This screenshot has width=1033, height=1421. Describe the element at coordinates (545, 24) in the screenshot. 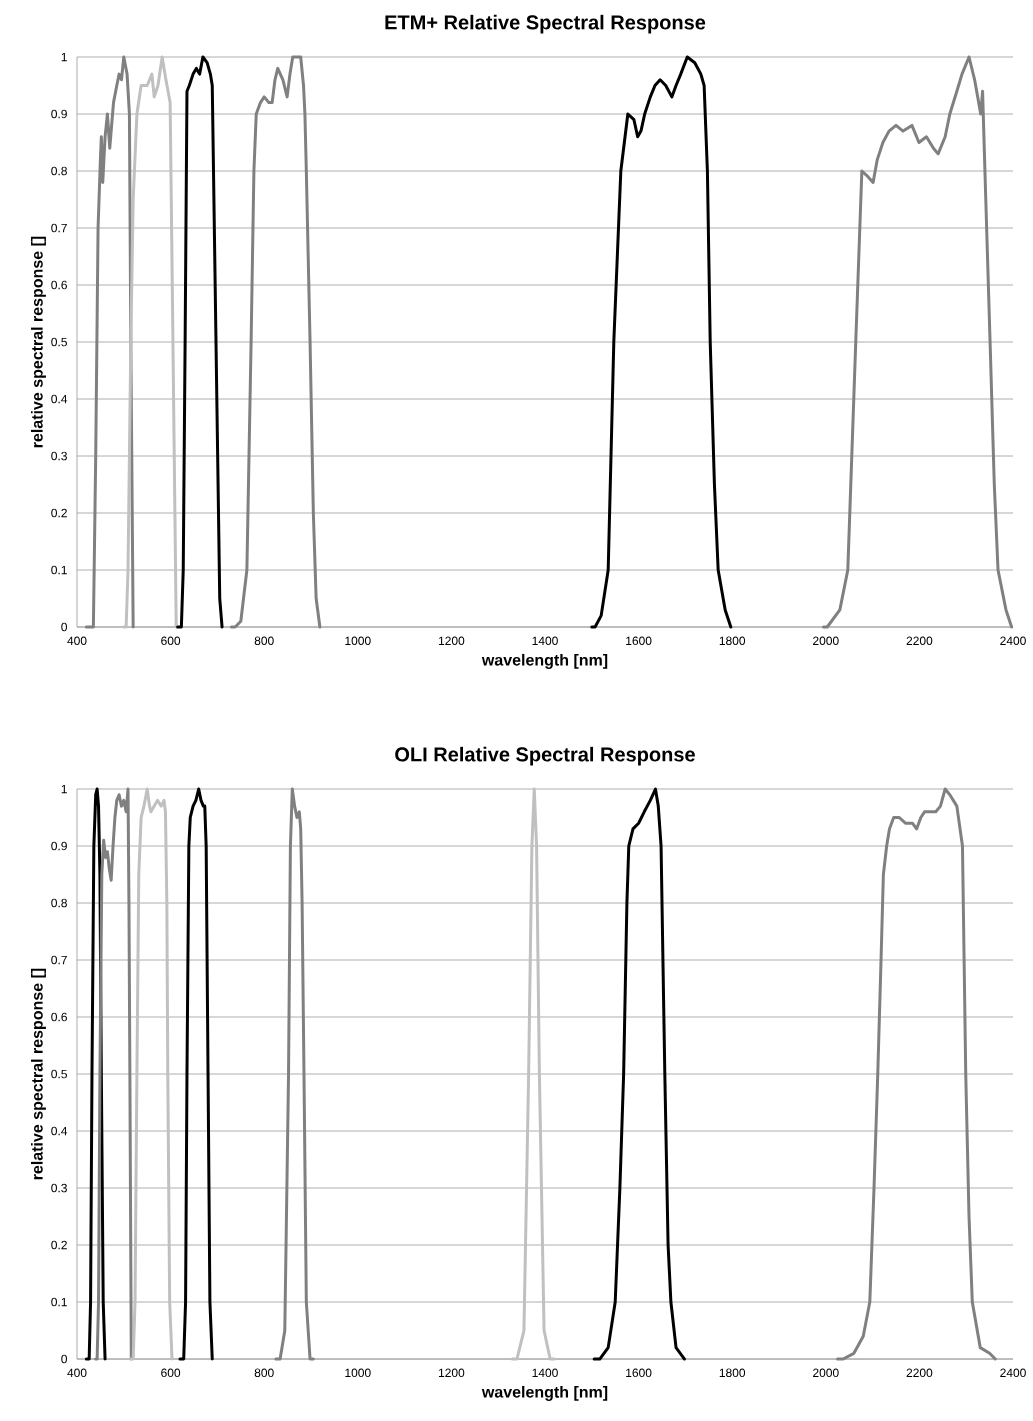

I see `chart-title: ETM+ Relative Spectral Response` at that location.